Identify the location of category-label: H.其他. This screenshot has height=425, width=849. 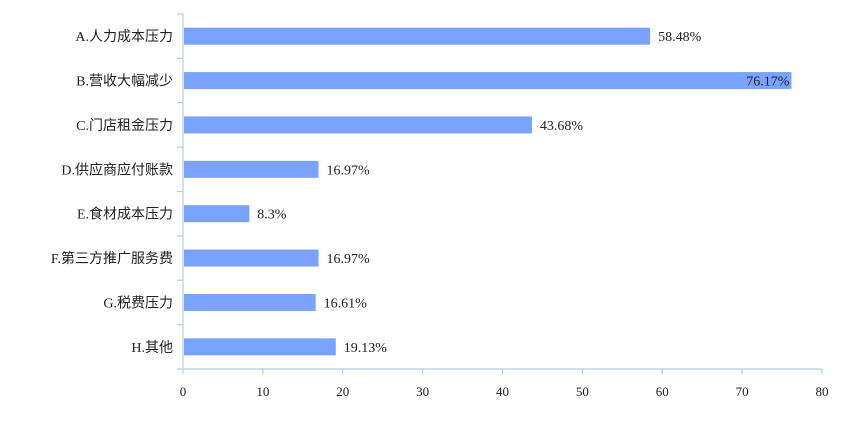
(152, 348).